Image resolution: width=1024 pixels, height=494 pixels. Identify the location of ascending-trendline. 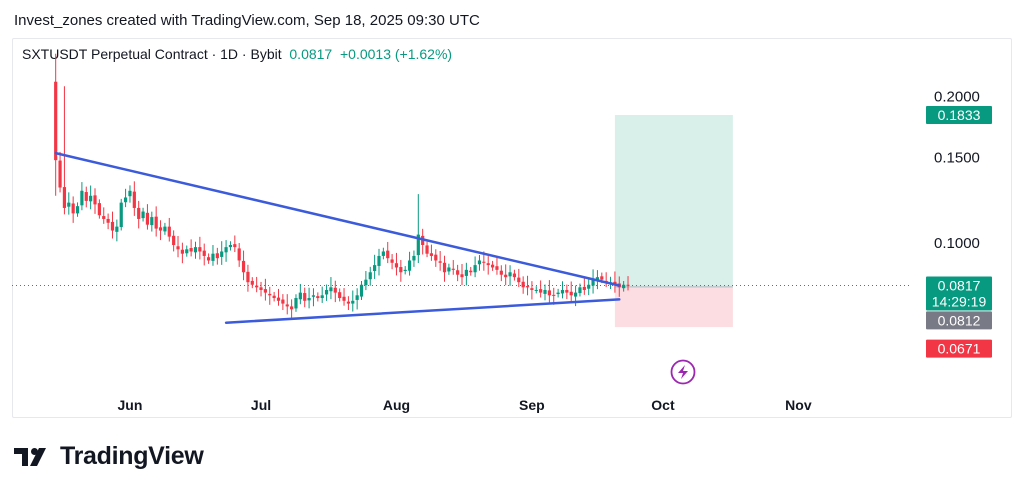
(422, 311).